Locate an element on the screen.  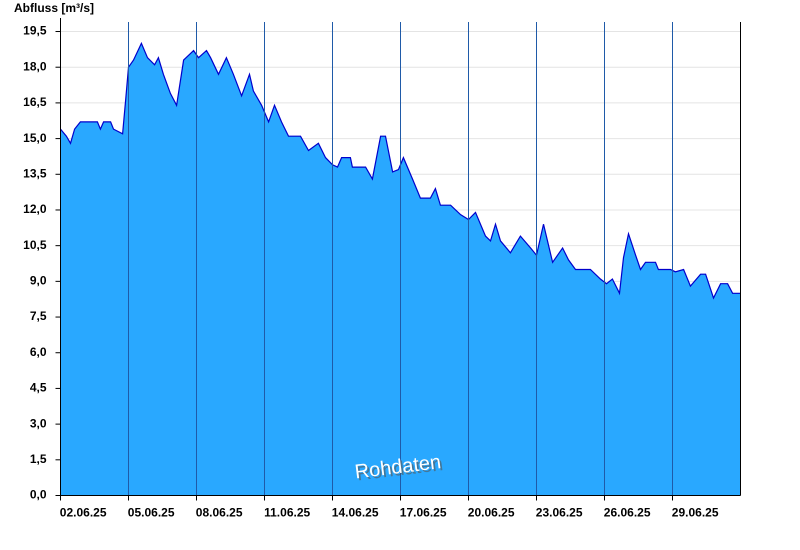
y-tick-label: 19,5 is located at coordinates (35, 31).